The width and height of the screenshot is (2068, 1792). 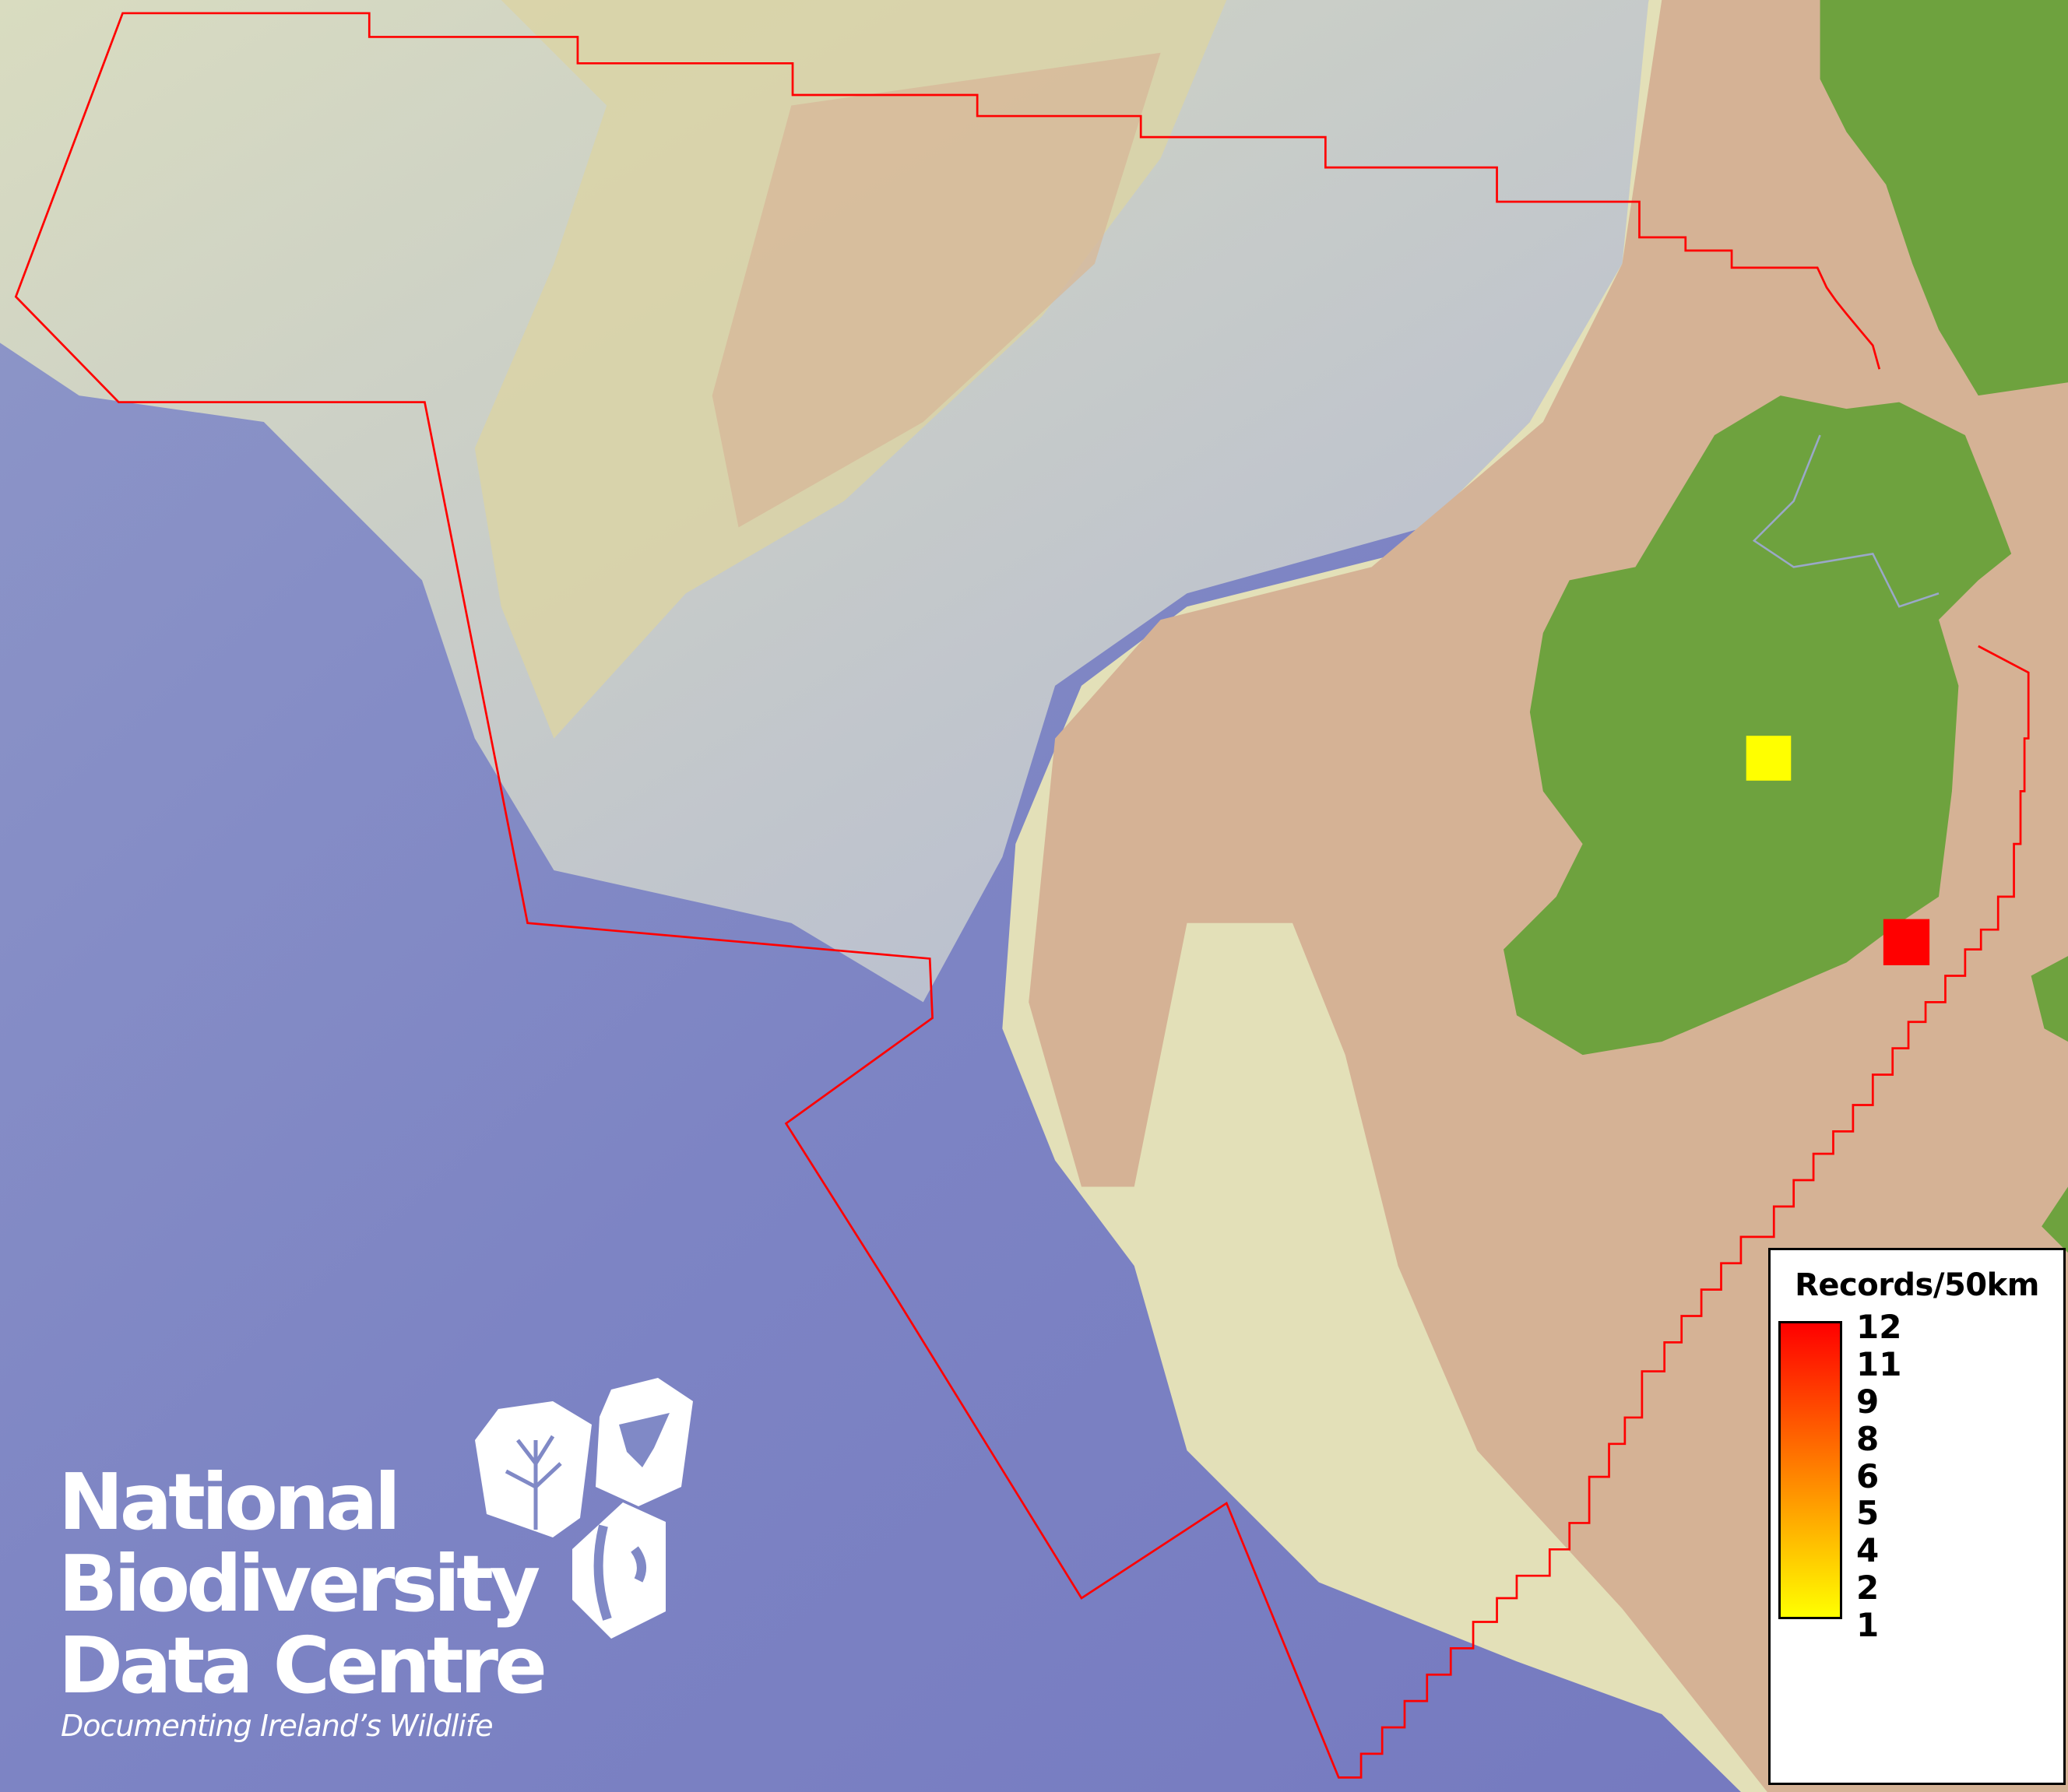 What do you see at coordinates (299, 1583) in the screenshot?
I see `logo-line-2: Biodiversity` at bounding box center [299, 1583].